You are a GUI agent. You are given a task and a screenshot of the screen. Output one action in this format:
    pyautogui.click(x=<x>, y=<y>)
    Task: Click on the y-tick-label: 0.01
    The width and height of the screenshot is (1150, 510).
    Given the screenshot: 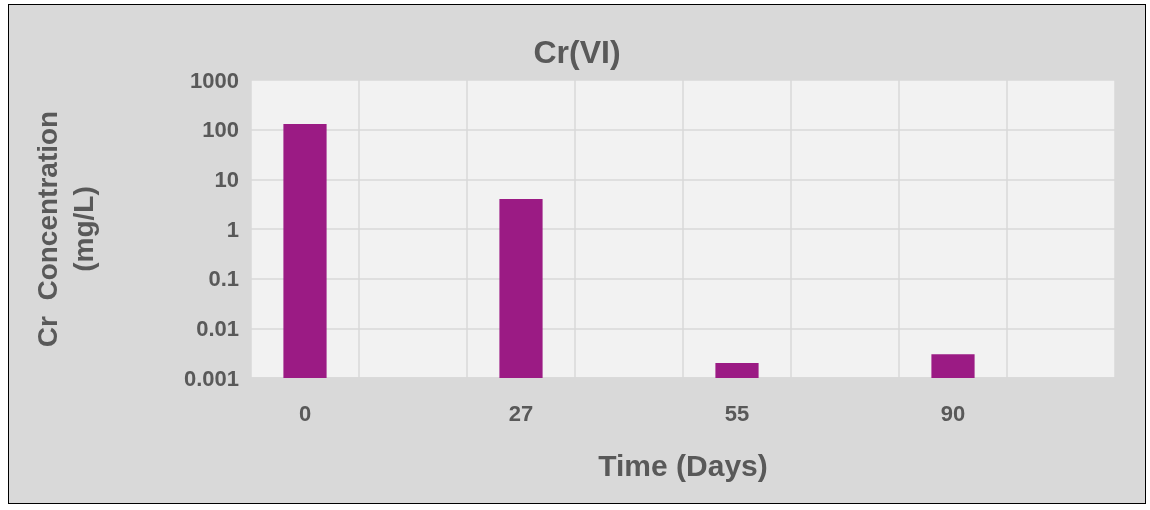 What is the action you would take?
    pyautogui.click(x=217, y=328)
    